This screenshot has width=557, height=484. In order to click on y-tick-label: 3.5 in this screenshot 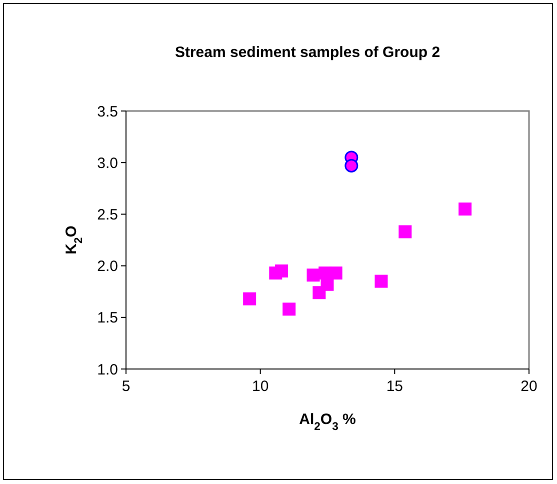, I will do `click(107, 111)`.